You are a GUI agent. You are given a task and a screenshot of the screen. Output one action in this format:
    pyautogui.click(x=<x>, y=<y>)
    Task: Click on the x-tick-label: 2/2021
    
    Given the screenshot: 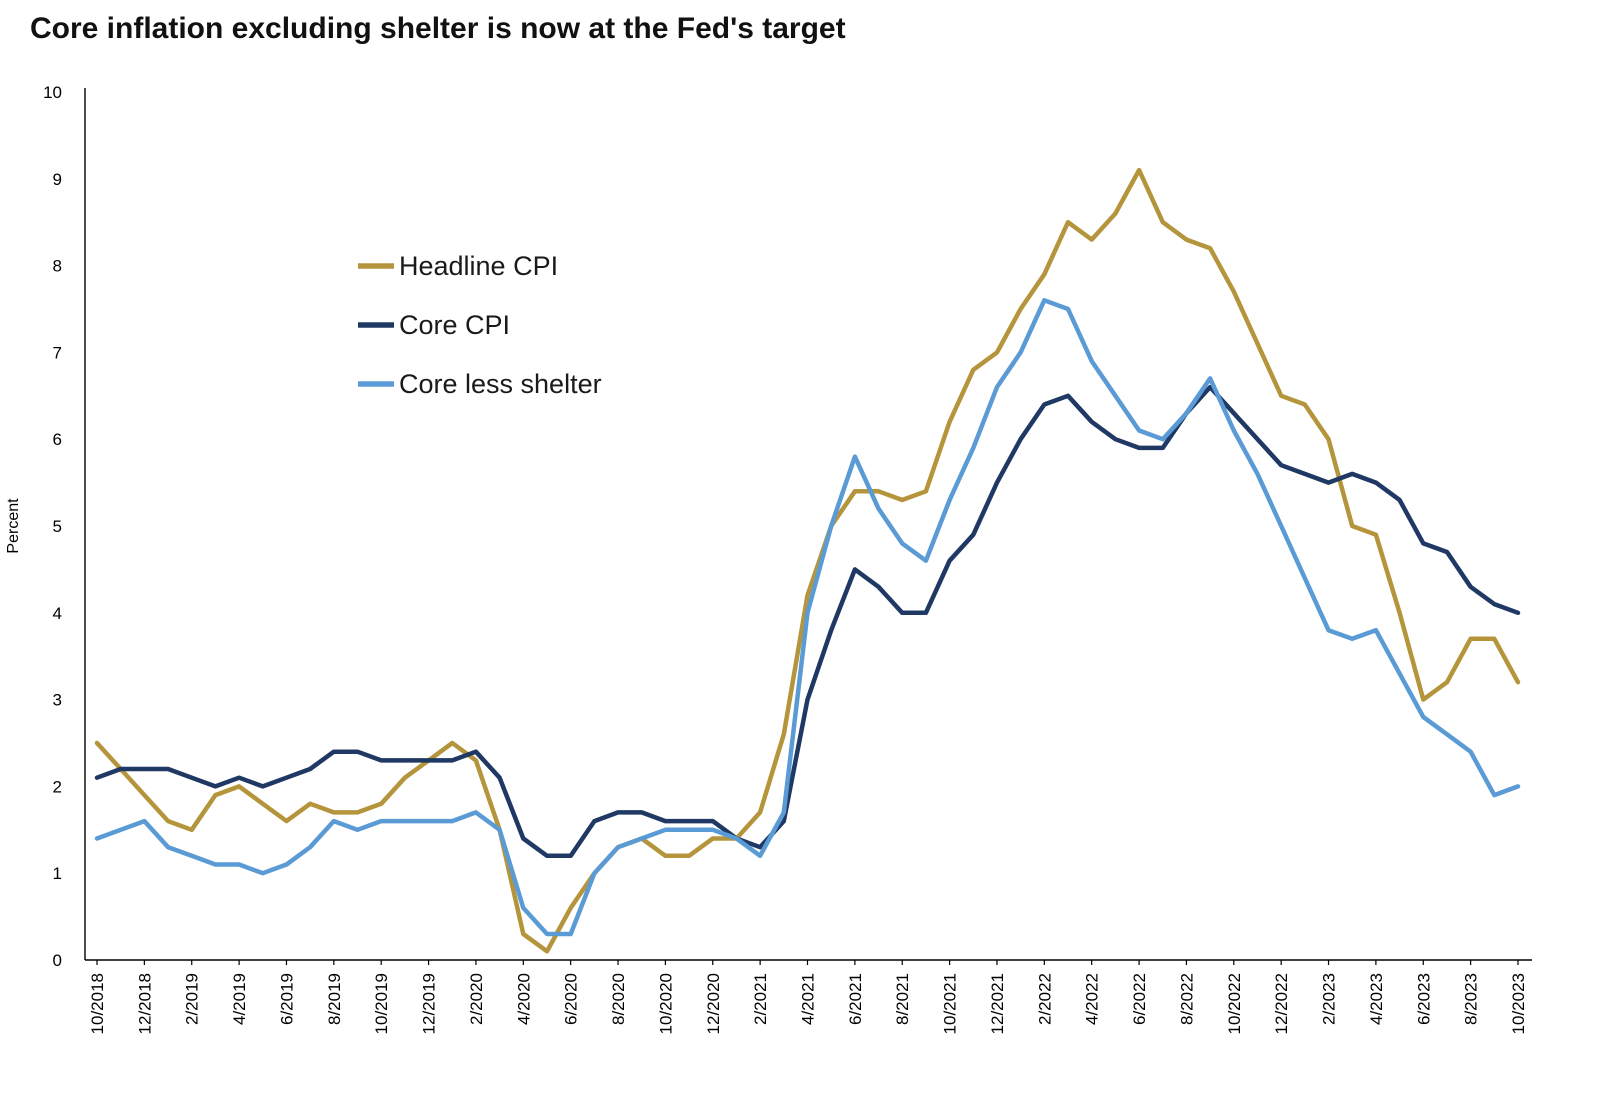 What is the action you would take?
    pyautogui.click(x=760, y=999)
    